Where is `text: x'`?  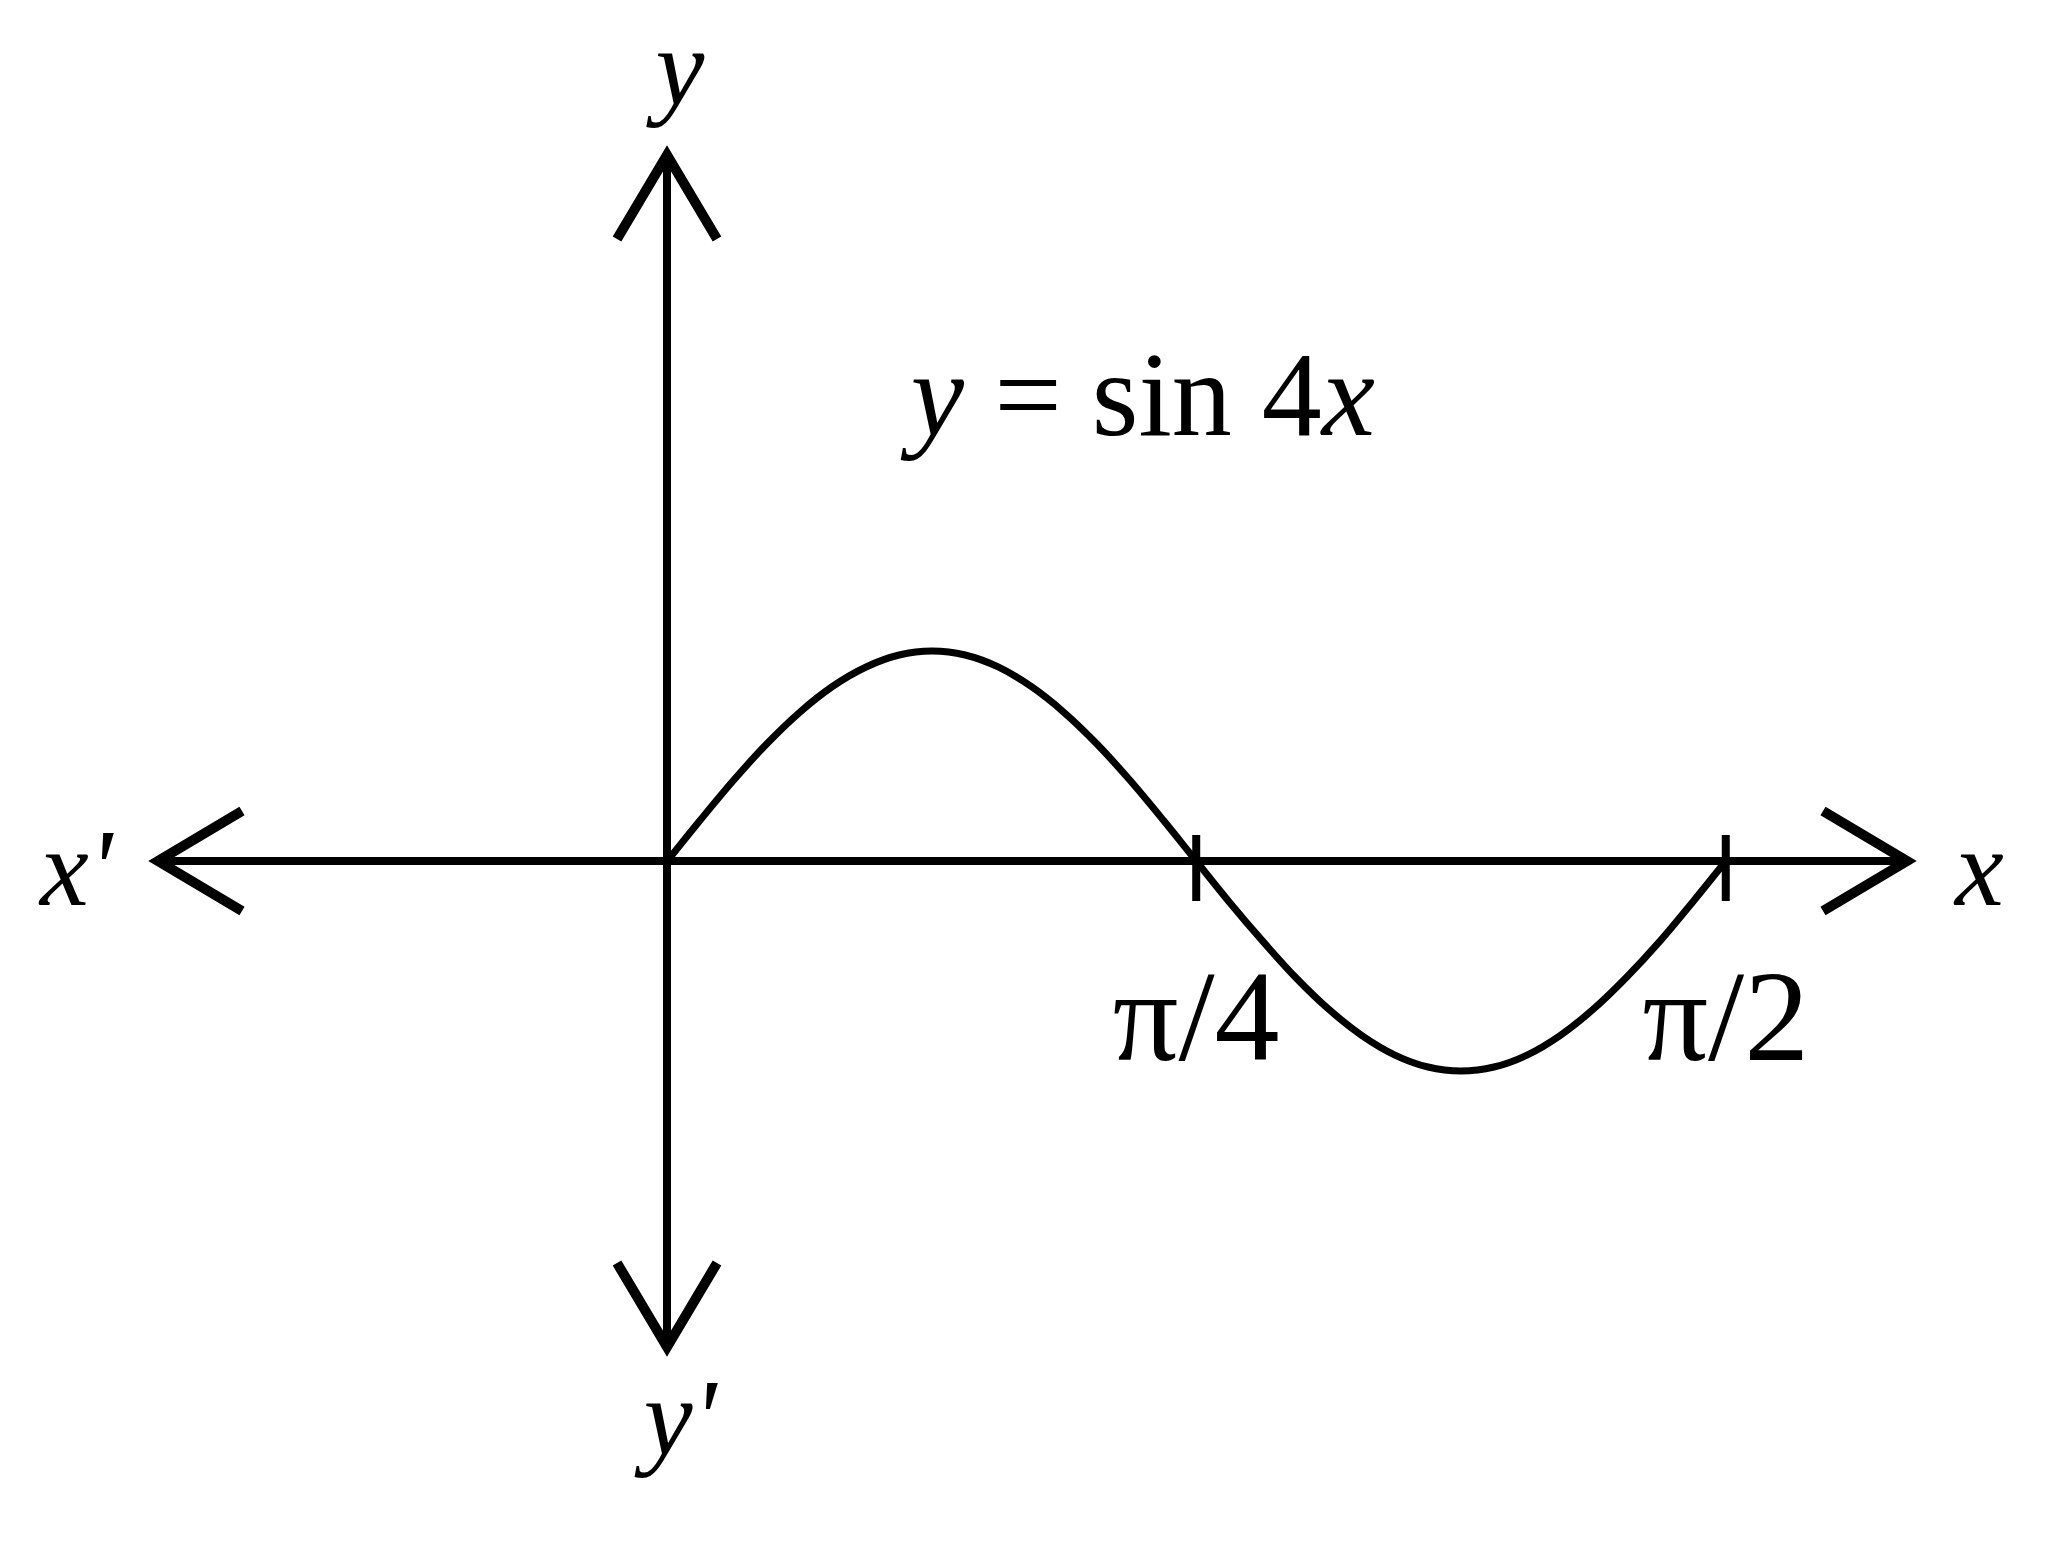 text: x' is located at coordinates (76, 868).